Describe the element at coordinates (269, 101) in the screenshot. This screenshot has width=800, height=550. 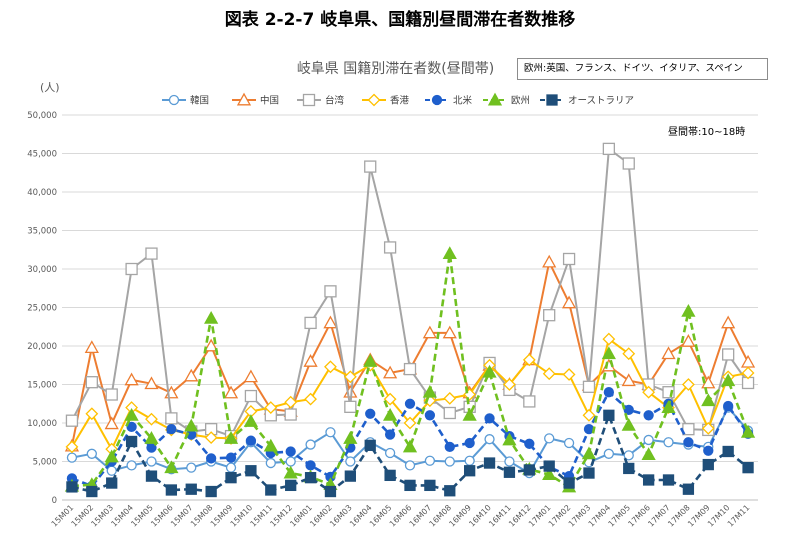
I see `legend-label: 中国` at that location.